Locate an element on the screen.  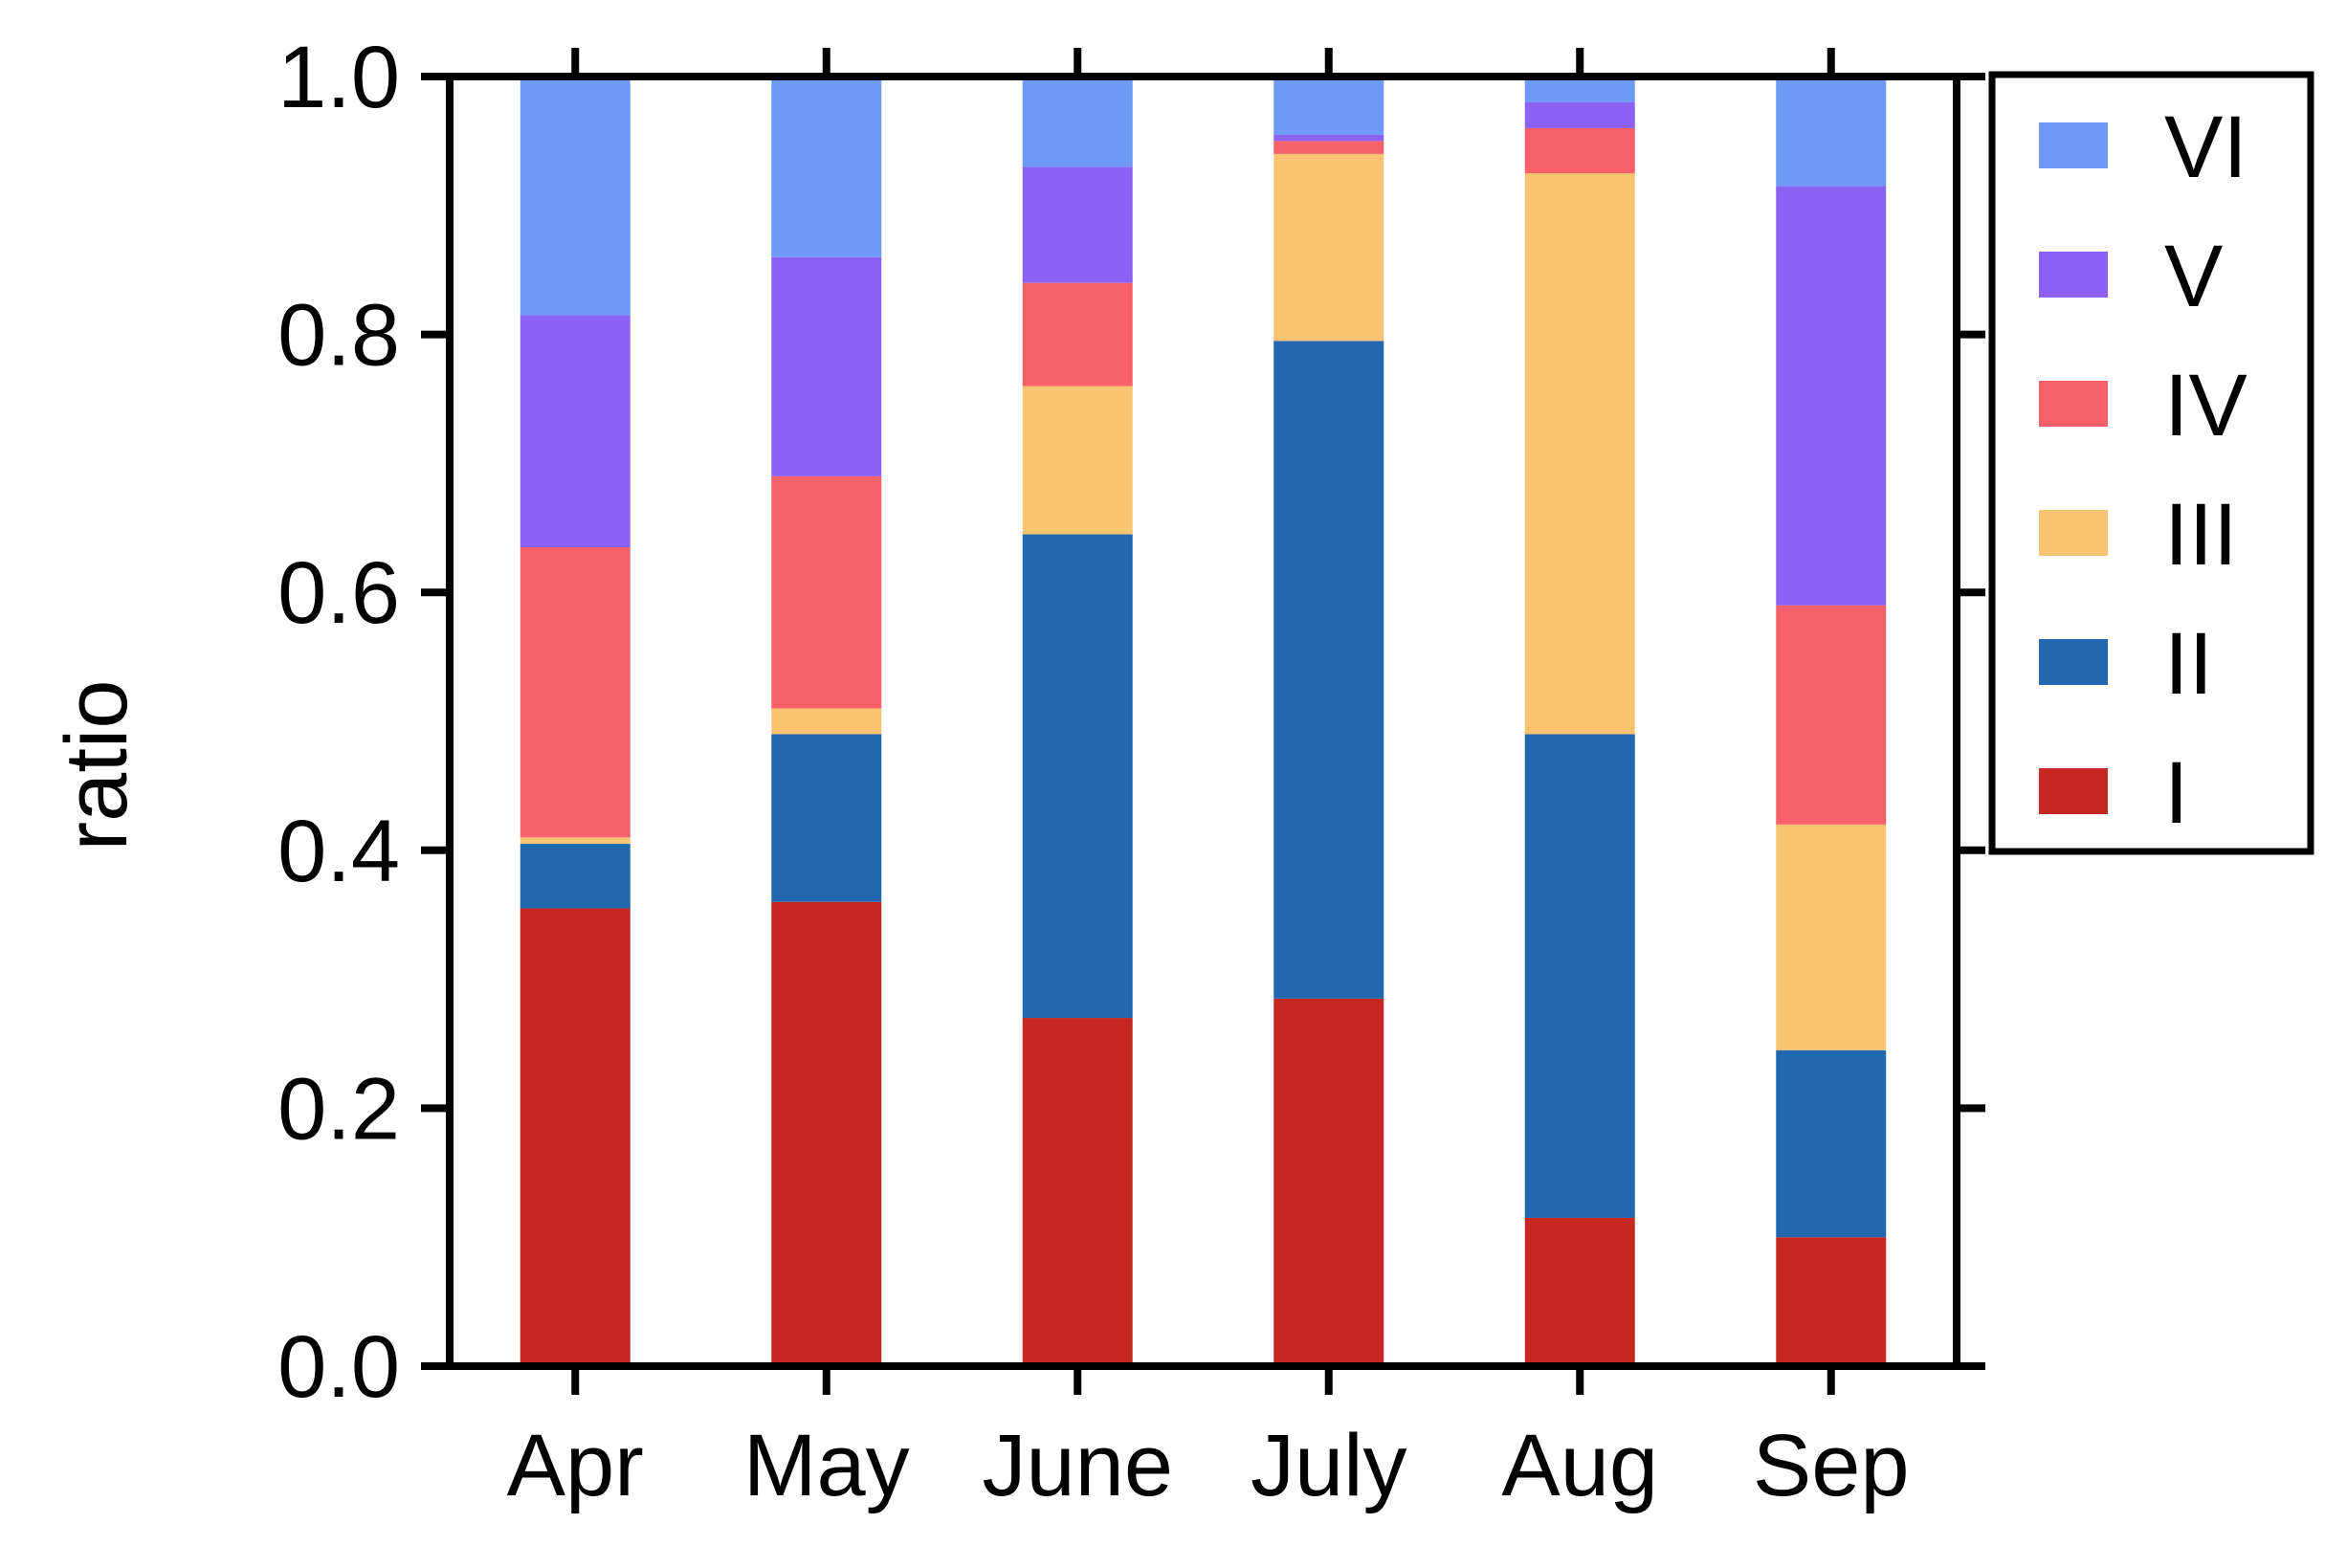
bar-segment-may-iv is located at coordinates (826, 592).